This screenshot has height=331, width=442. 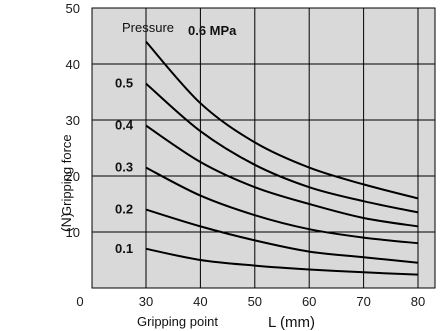 I want to click on curve-label: 0.1, so click(x=124, y=248).